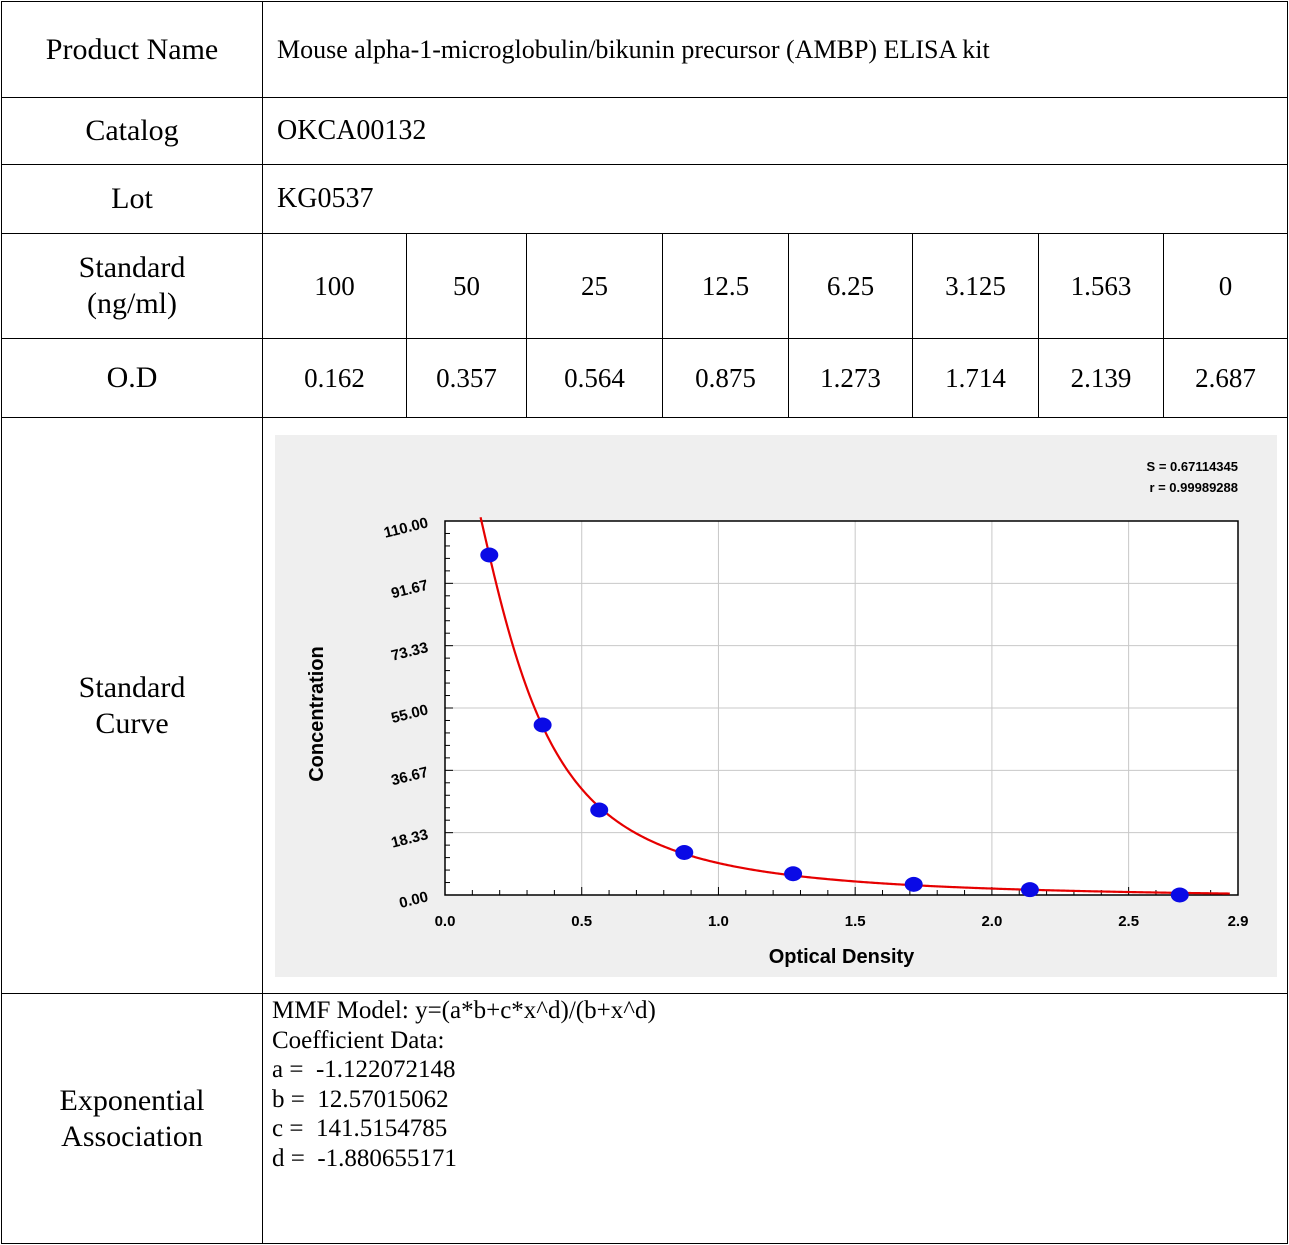  What do you see at coordinates (132, 49) in the screenshot?
I see `product-name-label: Product Name` at bounding box center [132, 49].